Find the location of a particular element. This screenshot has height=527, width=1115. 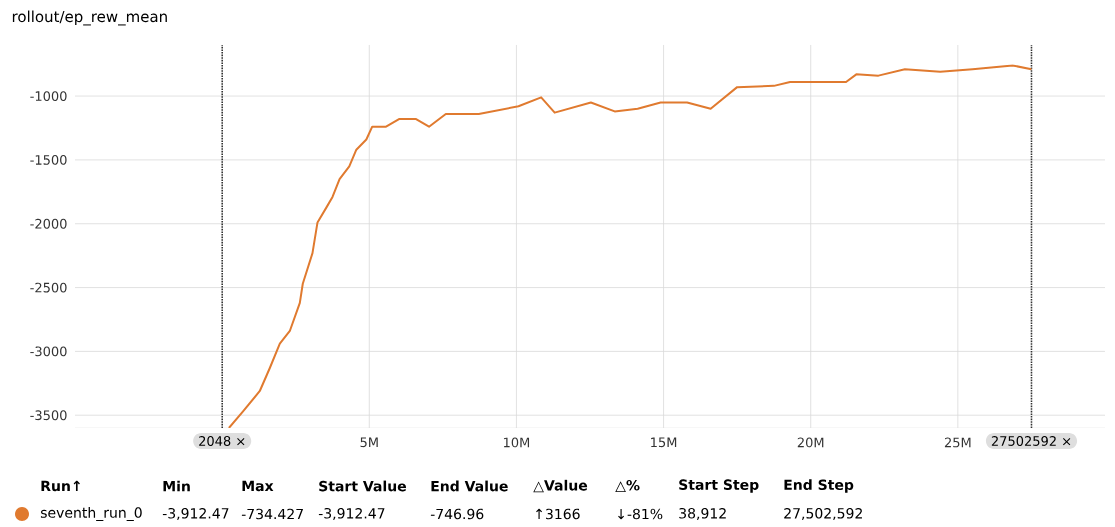

chart-title: rollout/ep_rew_mean is located at coordinates (89, 18).